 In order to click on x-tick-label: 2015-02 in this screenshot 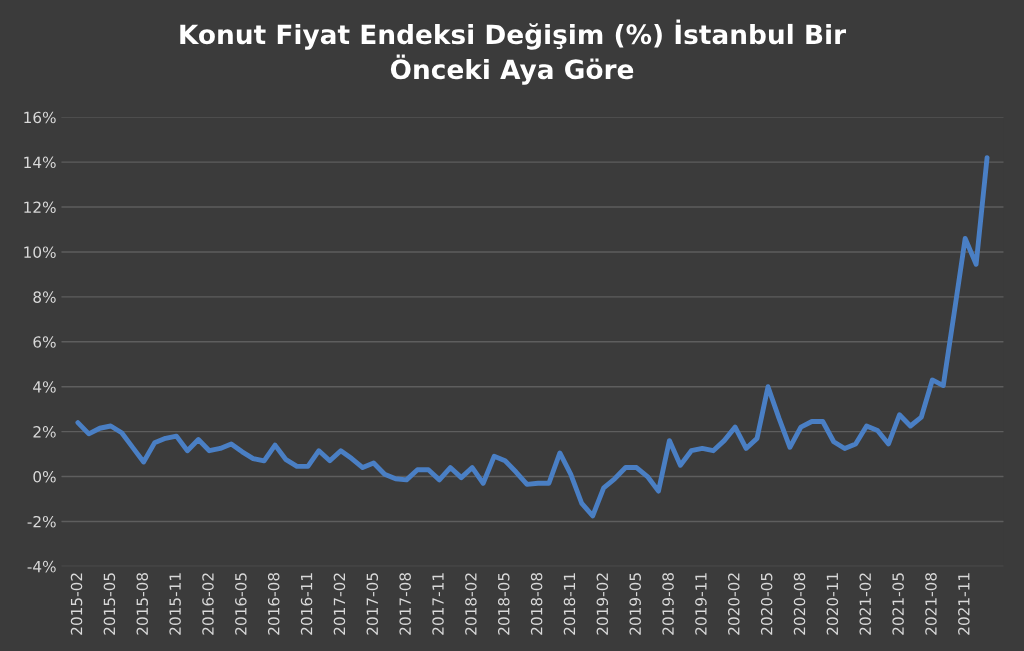, I will do `click(76, 604)`.